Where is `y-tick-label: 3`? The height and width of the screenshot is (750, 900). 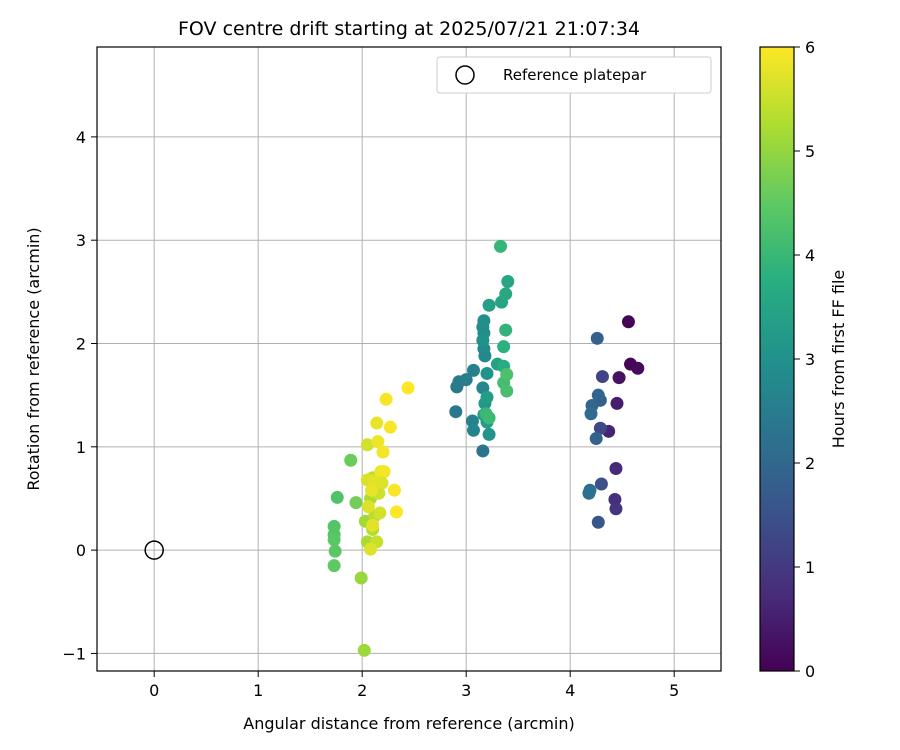 y-tick-label: 3 is located at coordinates (81, 240).